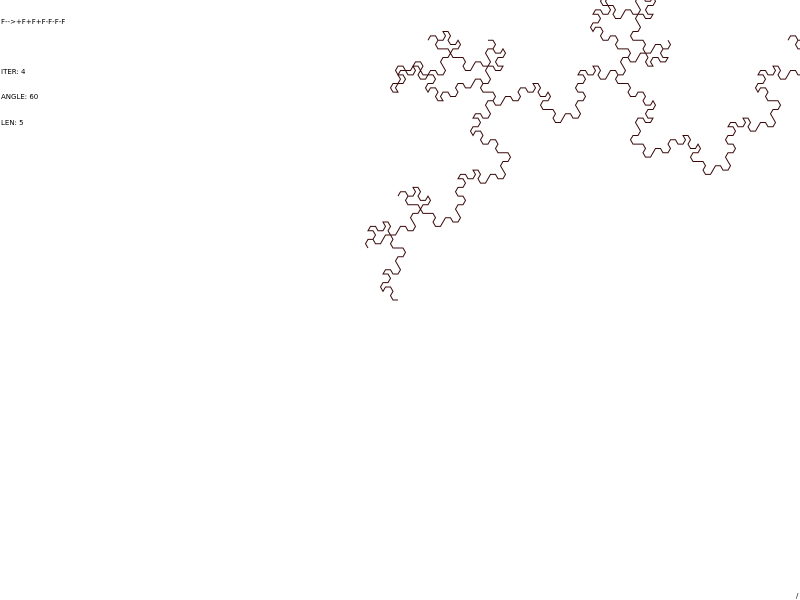 This screenshot has width=800, height=600. I want to click on rule-text: F-->+F+F+F-F-F-F, so click(33, 21).